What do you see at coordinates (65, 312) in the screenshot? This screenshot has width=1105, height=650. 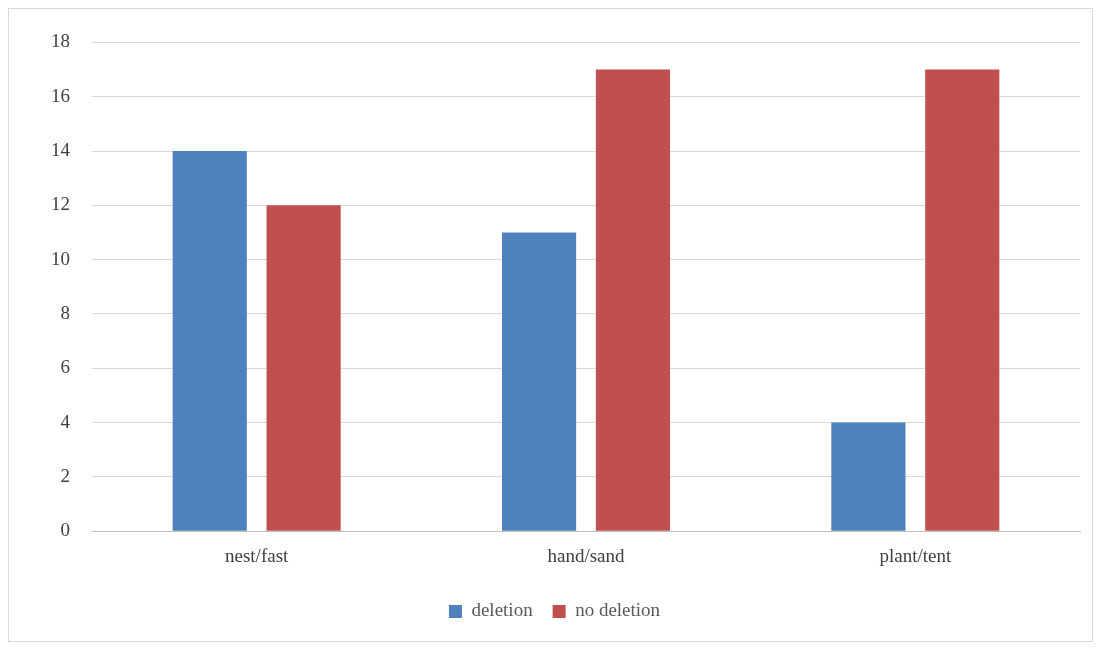 I see `y-tick-label: 8` at bounding box center [65, 312].